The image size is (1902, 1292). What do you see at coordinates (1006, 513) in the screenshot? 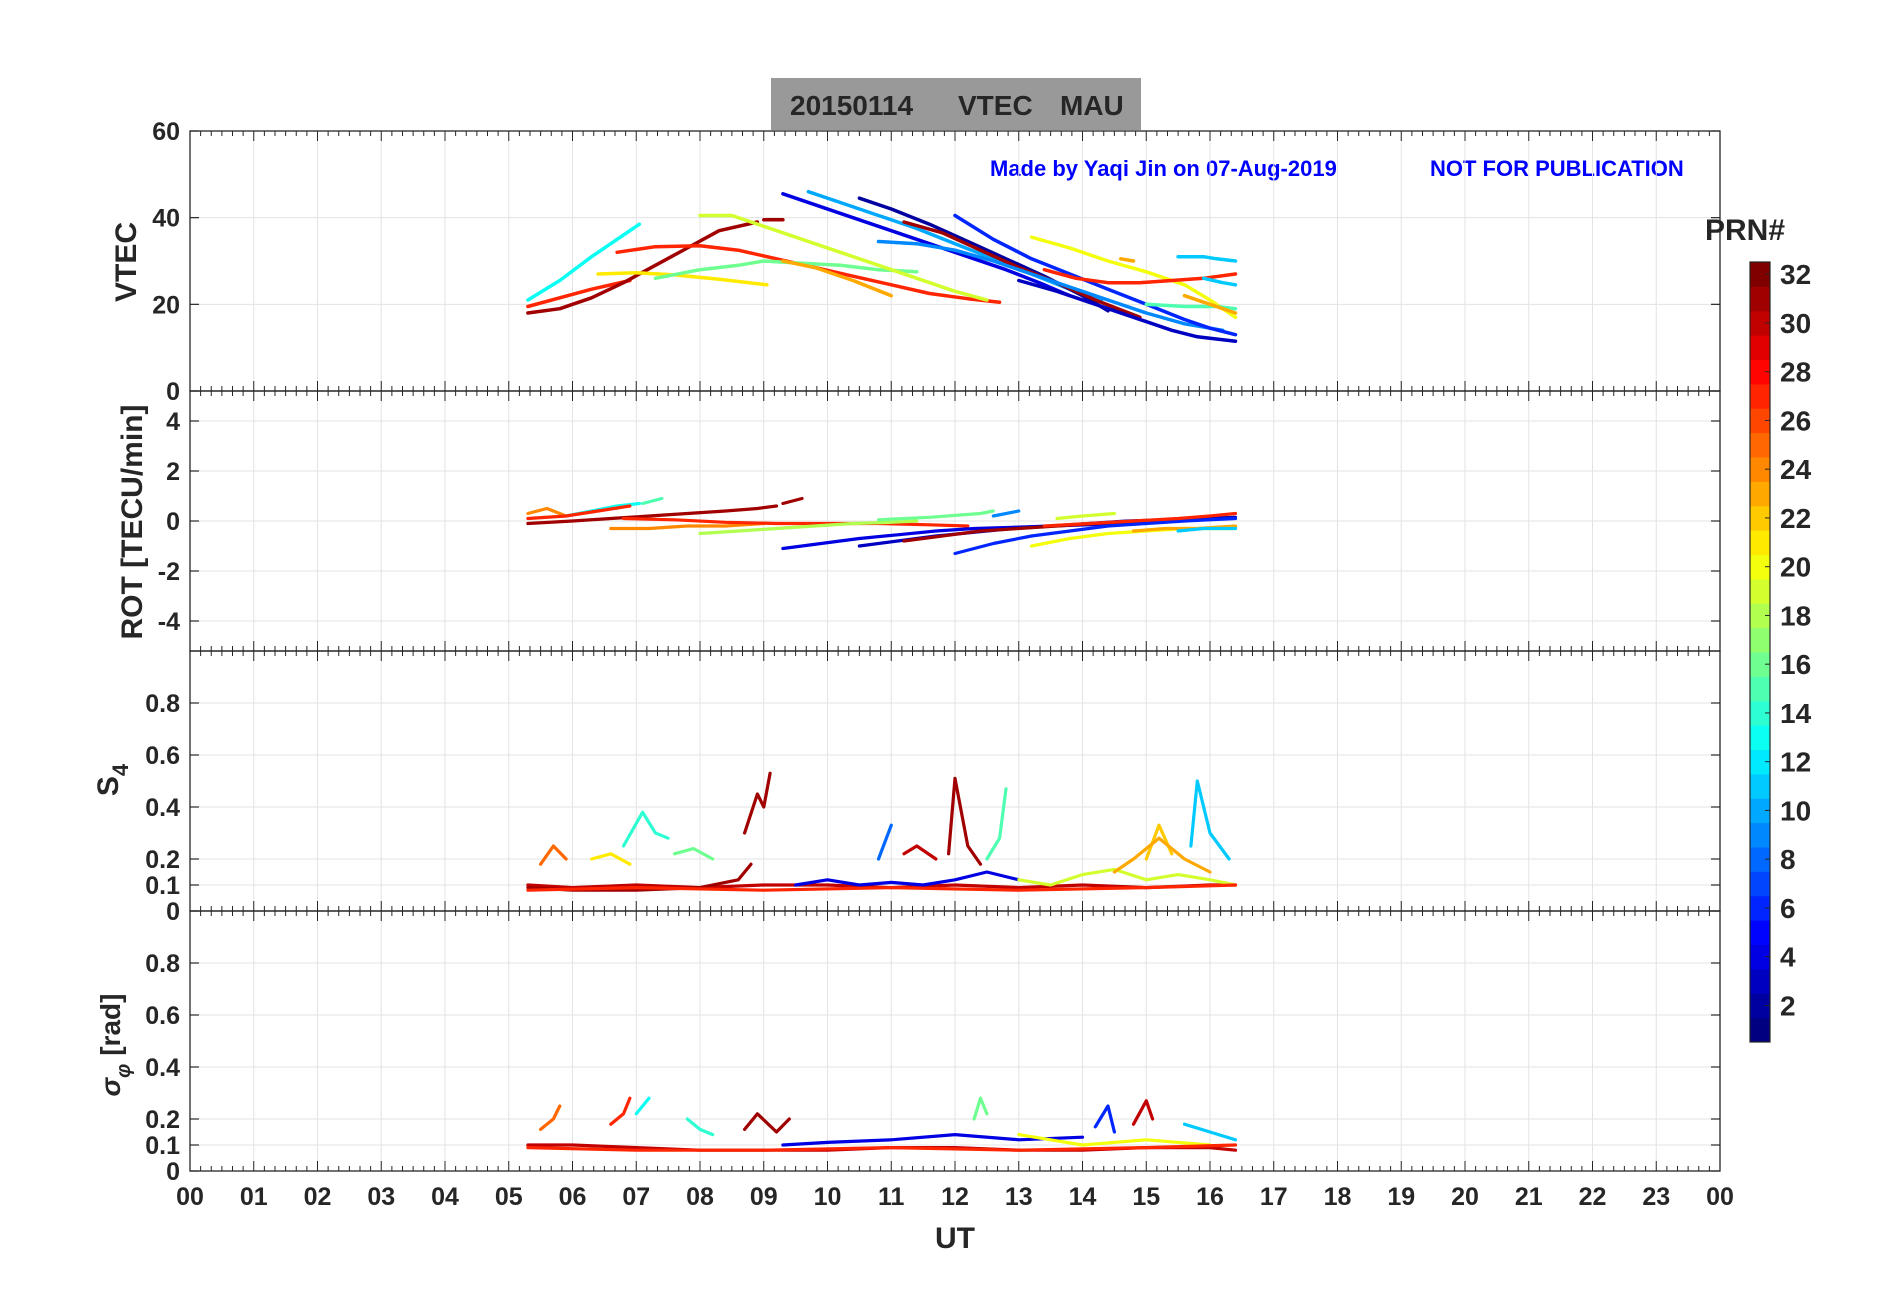
I see `prn-9-line-rot` at bounding box center [1006, 513].